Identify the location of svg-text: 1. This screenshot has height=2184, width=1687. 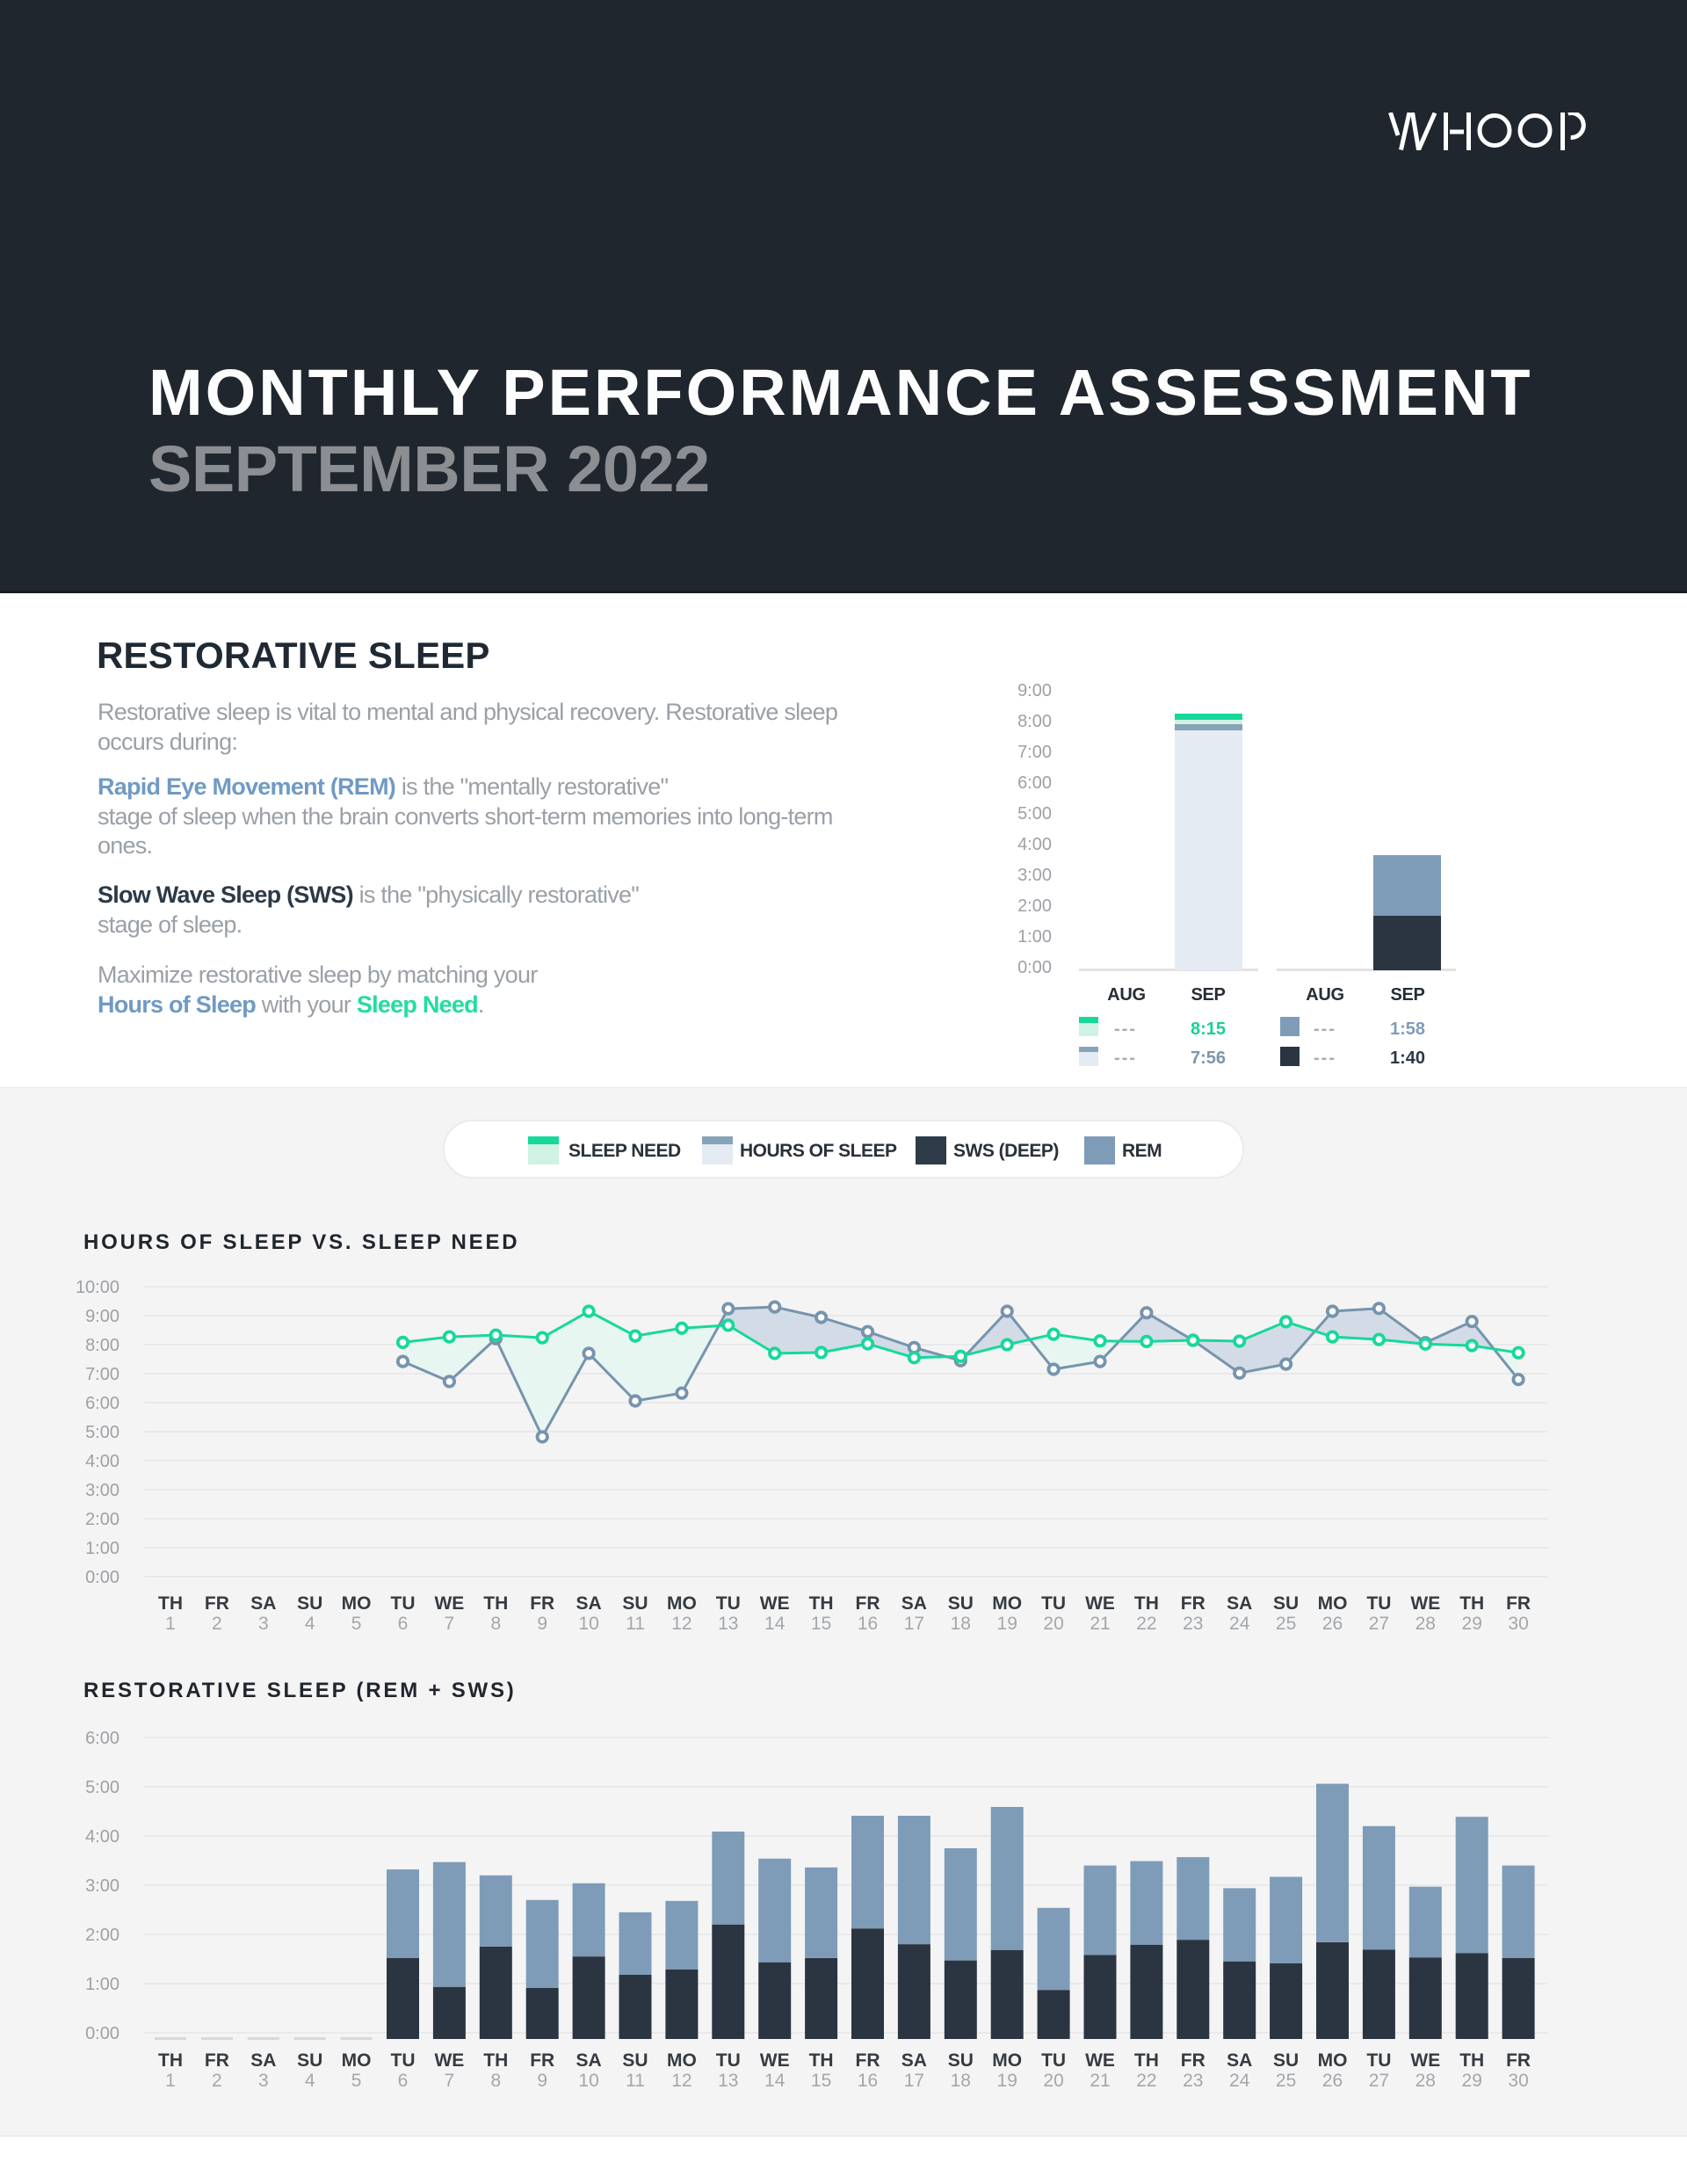
(170, 1624).